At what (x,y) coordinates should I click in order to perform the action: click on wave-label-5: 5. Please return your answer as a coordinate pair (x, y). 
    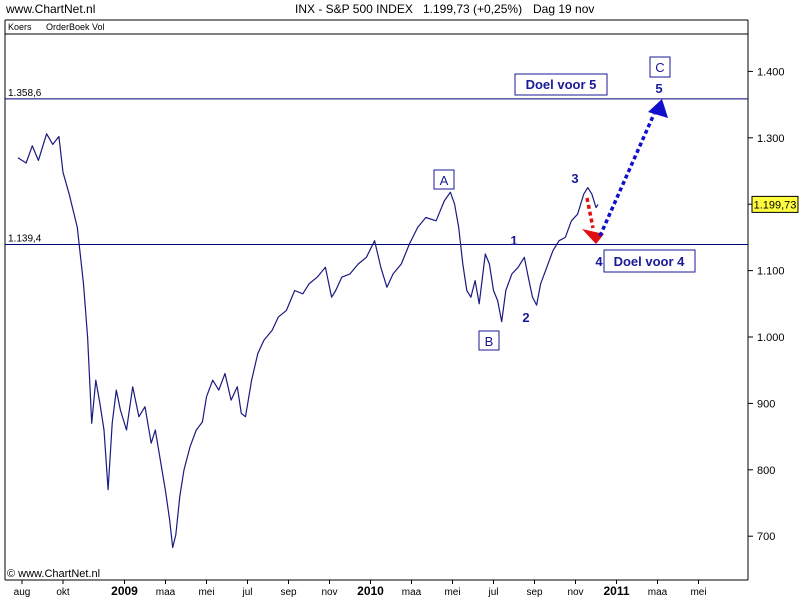
    Looking at the image, I should click on (658, 88).